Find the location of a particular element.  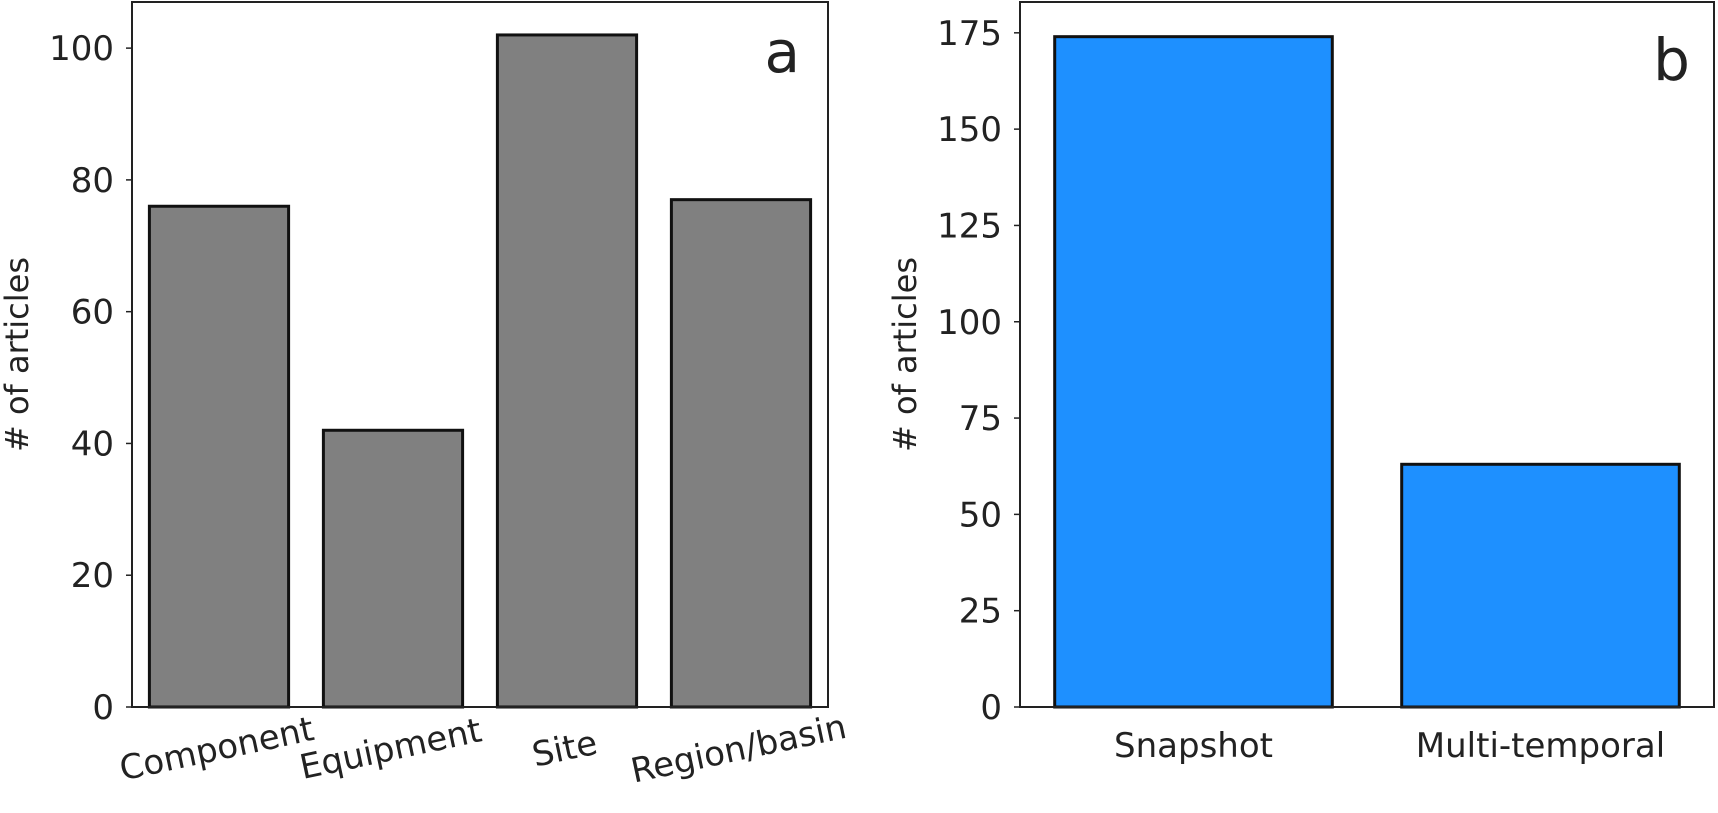

y-tick-label-1-6: 150 is located at coordinates (969, 130).